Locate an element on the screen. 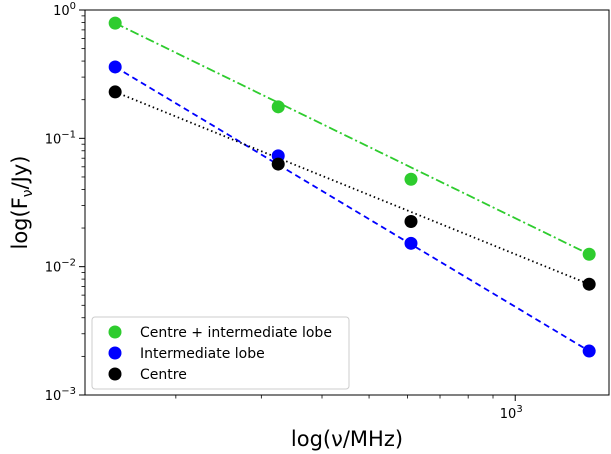  y-tick-label-3: 10⁻¹ is located at coordinates (60, 138).